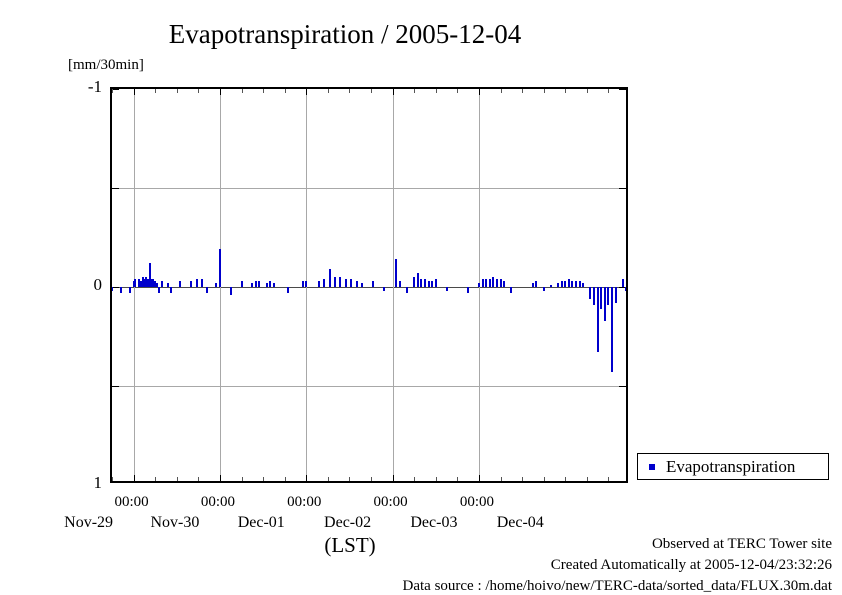 The width and height of the screenshot is (842, 595). What do you see at coordinates (345, 34) in the screenshot?
I see `chart-title: Evapotranspiration / 2005-12-04` at bounding box center [345, 34].